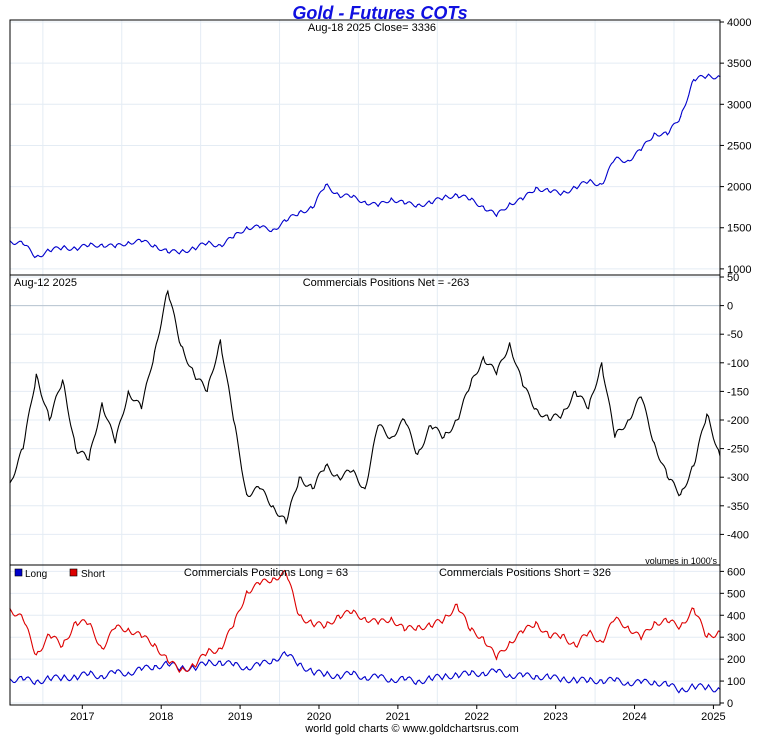 The width and height of the screenshot is (760, 740). I want to click on long-subtitle: Commercials Positions Long = 63, so click(266, 573).